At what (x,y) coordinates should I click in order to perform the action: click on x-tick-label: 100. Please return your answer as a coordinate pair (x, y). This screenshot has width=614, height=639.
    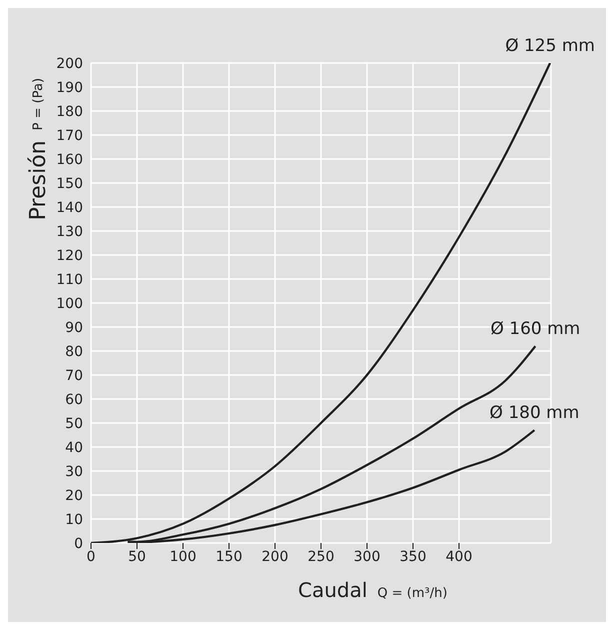
    Looking at the image, I should click on (183, 556).